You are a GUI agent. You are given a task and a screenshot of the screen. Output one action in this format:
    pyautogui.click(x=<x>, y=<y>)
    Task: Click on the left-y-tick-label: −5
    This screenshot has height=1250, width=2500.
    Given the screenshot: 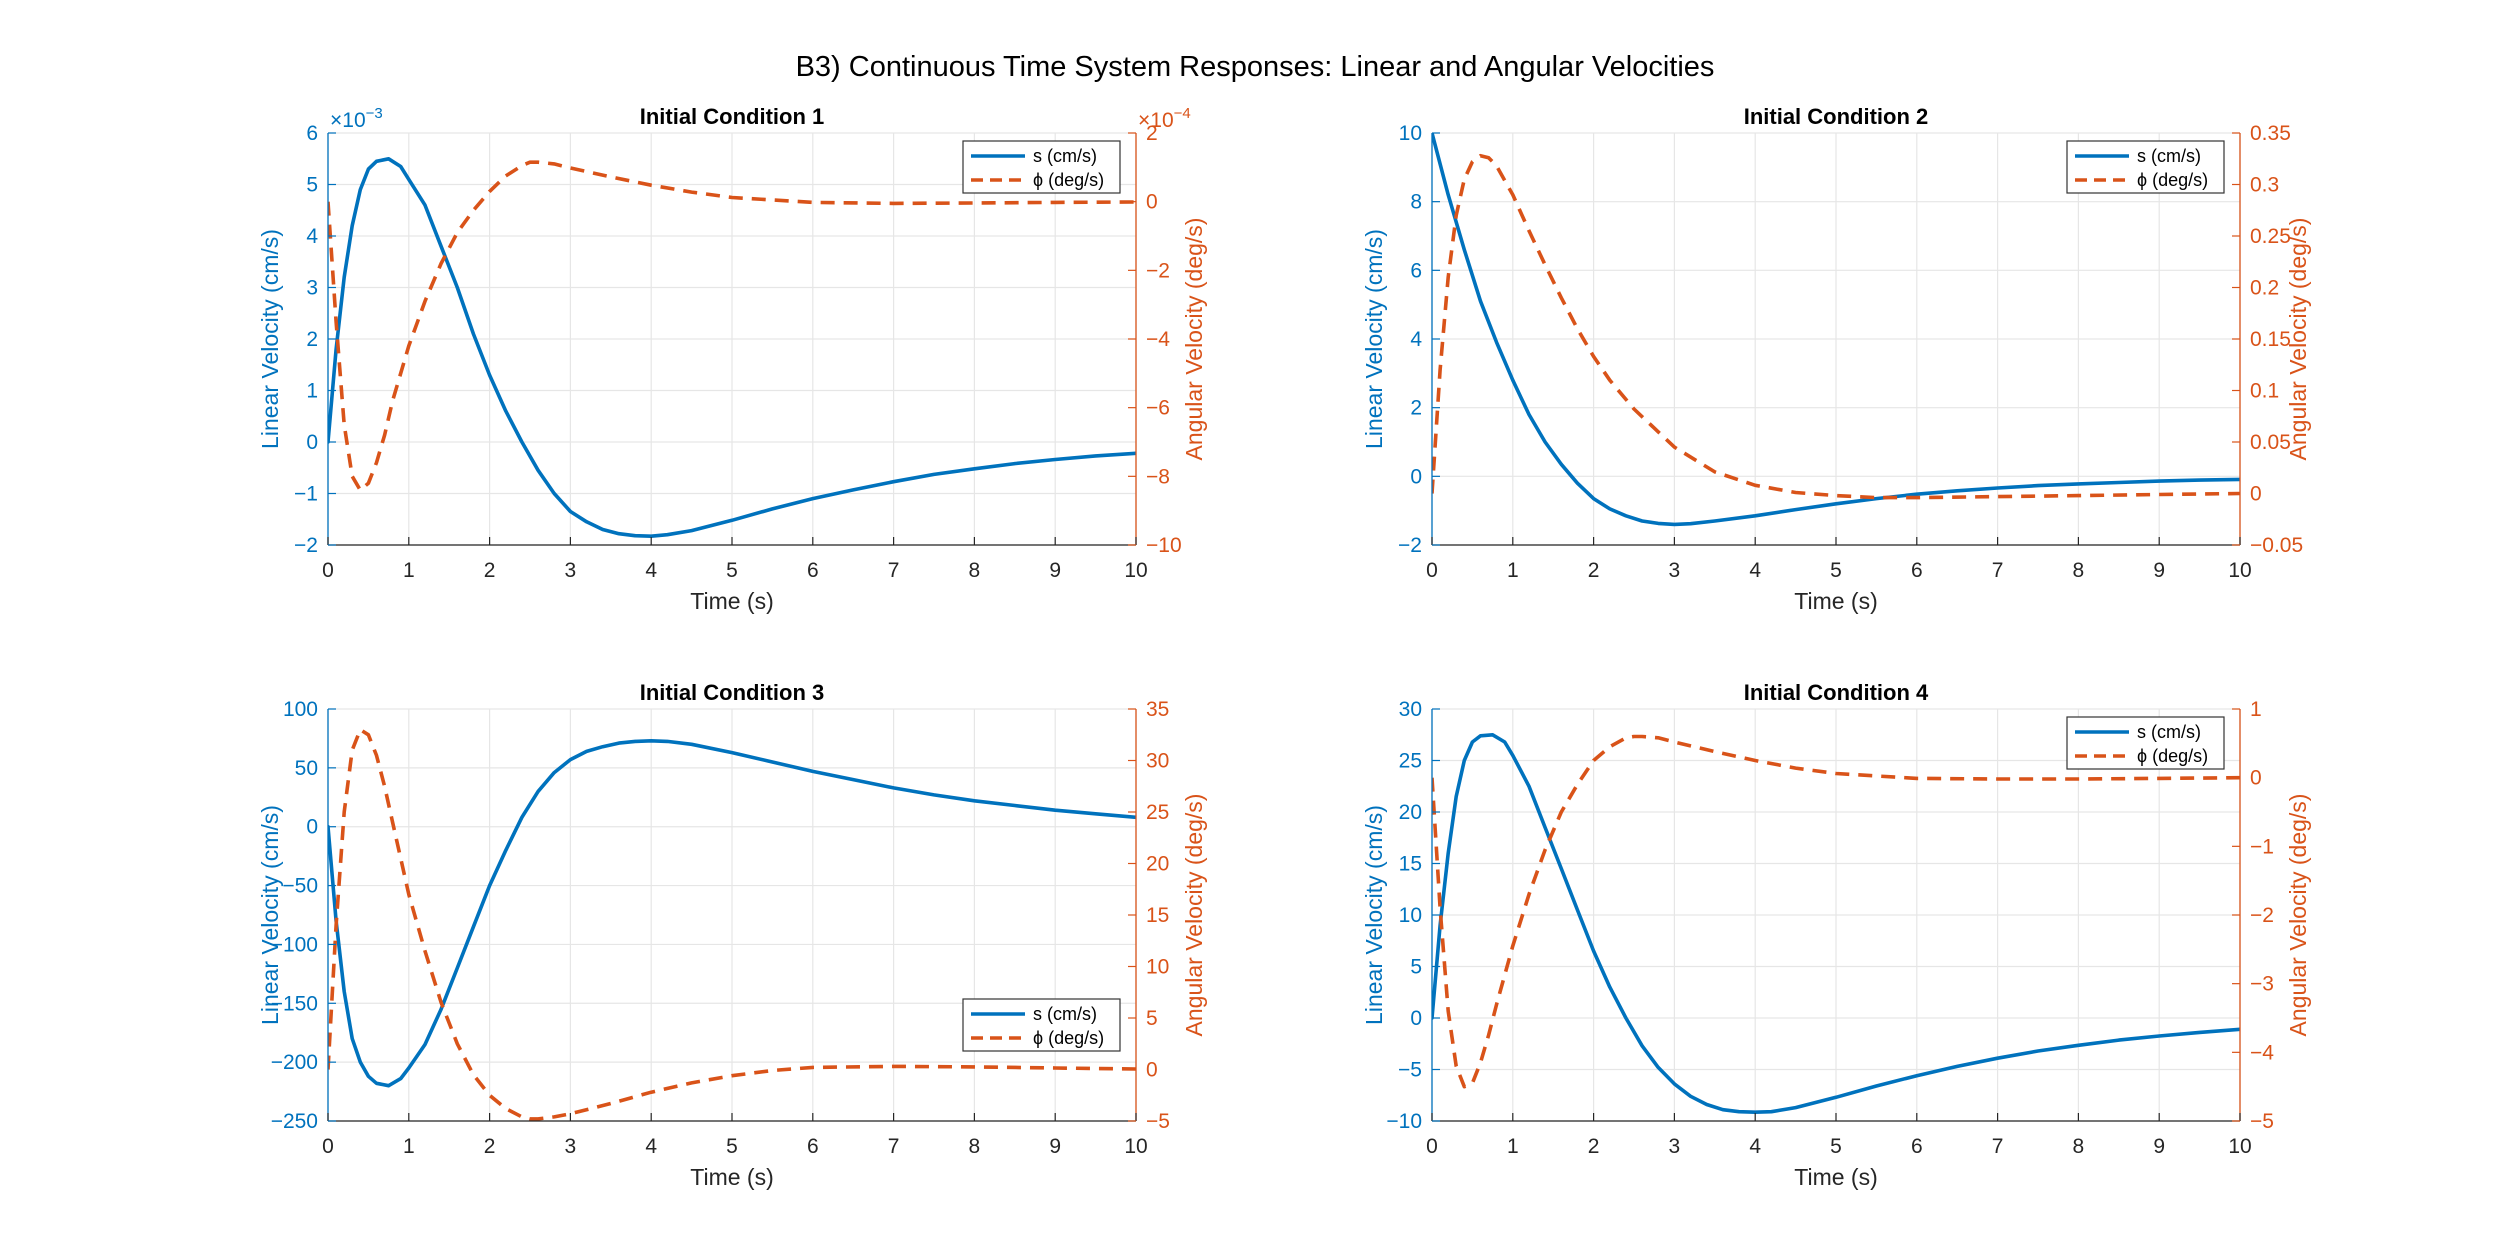 What is the action you would take?
    pyautogui.click(x=1410, y=1070)
    